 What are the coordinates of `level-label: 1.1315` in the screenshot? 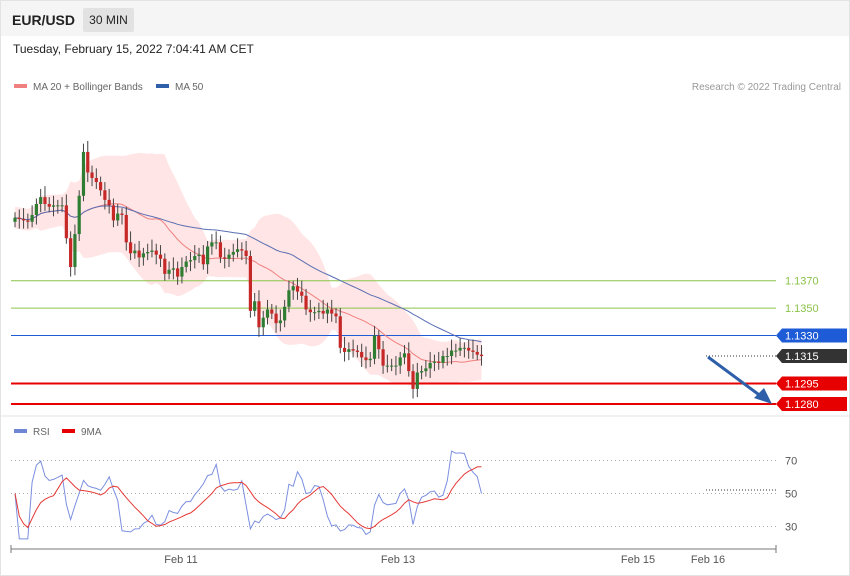 It's located at (802, 357).